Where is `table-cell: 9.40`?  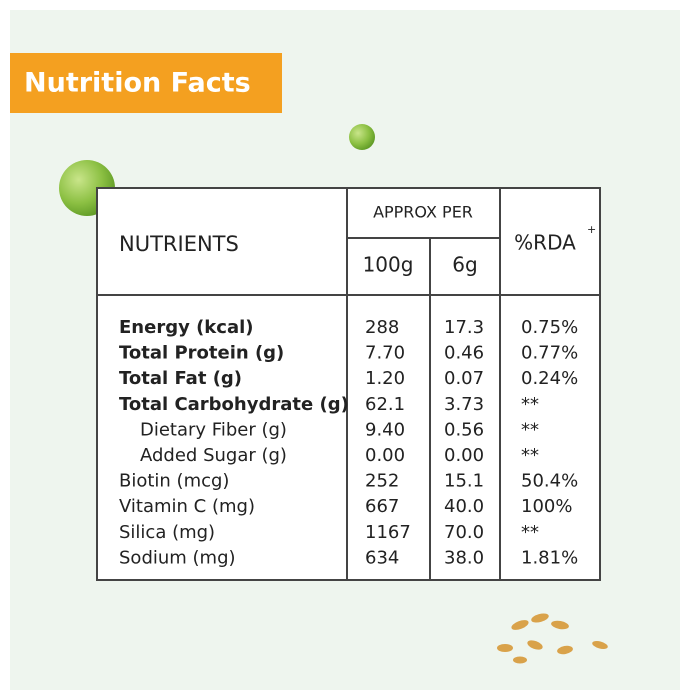
table-cell: 9.40 is located at coordinates (385, 429).